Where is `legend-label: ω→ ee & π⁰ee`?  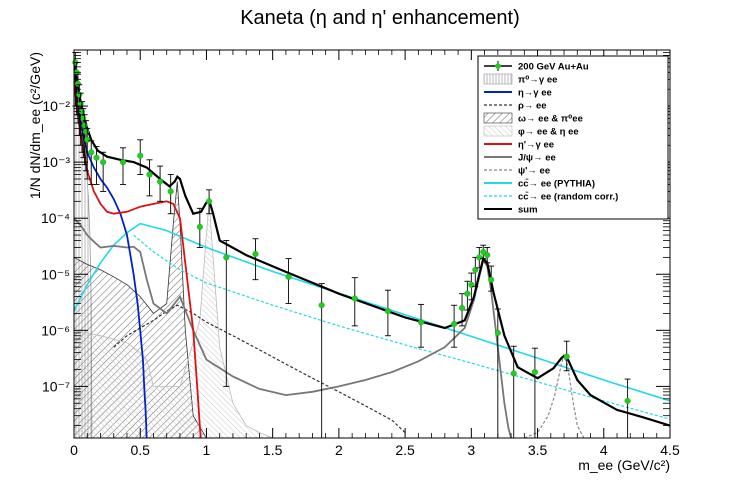
legend-label: ω→ ee & π⁰ee is located at coordinates (550, 119).